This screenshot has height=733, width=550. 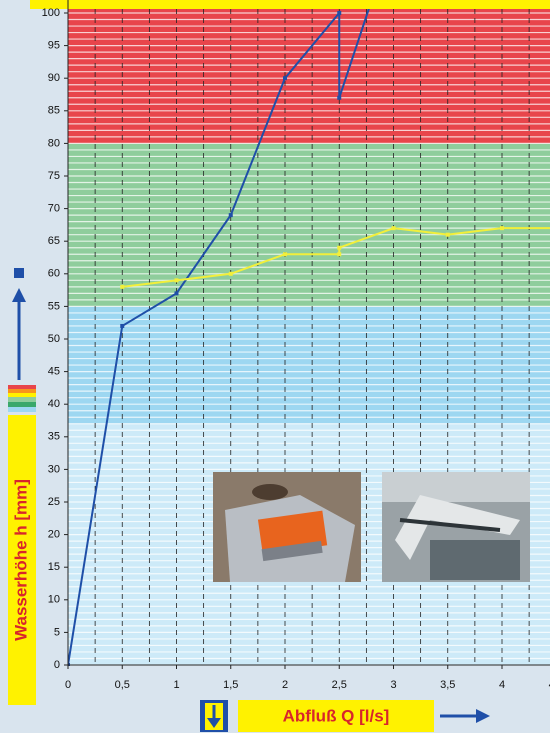 What do you see at coordinates (54, 437) in the screenshot?
I see `y-tick-label: 35` at bounding box center [54, 437].